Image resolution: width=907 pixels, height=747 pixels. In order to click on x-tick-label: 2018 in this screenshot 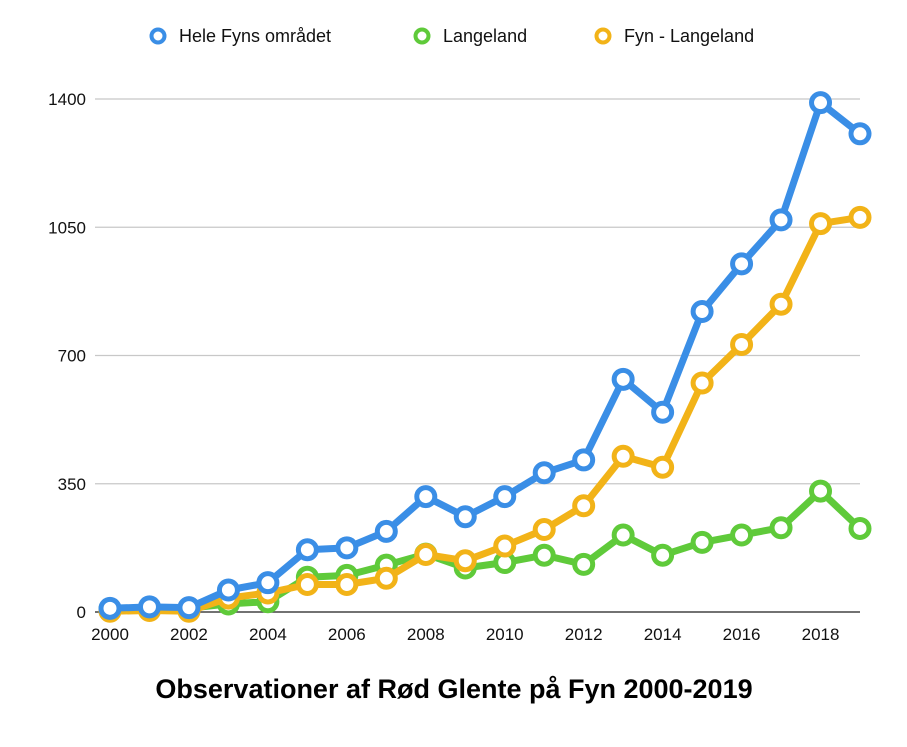, I will do `click(821, 634)`.